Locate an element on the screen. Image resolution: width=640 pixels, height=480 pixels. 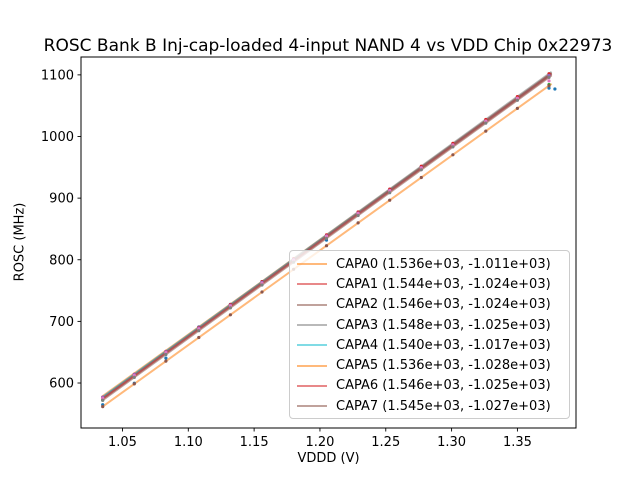
y-tick-label: 900 is located at coordinates (61, 199).